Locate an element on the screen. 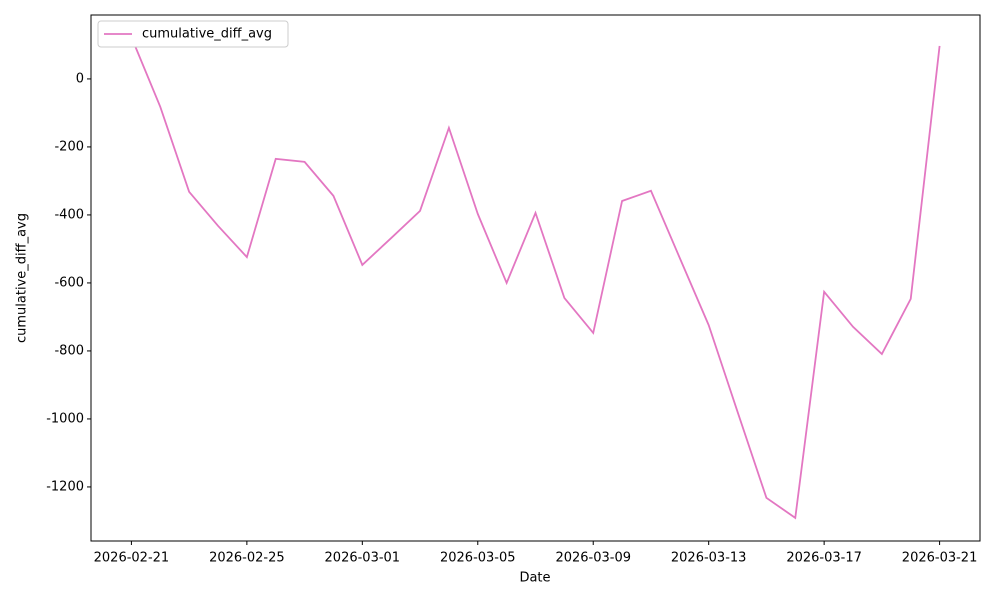 The image size is (1000, 600). legend-label: cumulative_diff_avg is located at coordinates (207, 34).